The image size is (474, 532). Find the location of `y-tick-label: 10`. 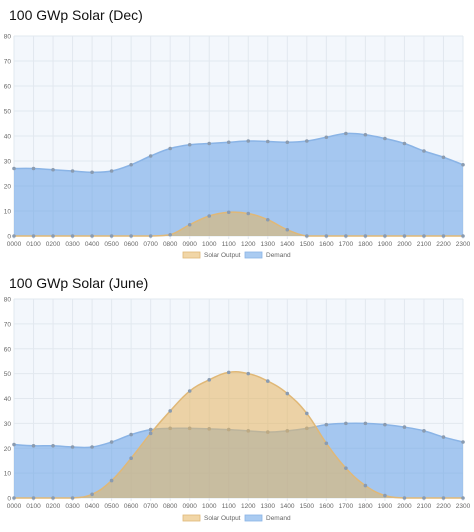

y-tick-label: 10 is located at coordinates (8, 474).